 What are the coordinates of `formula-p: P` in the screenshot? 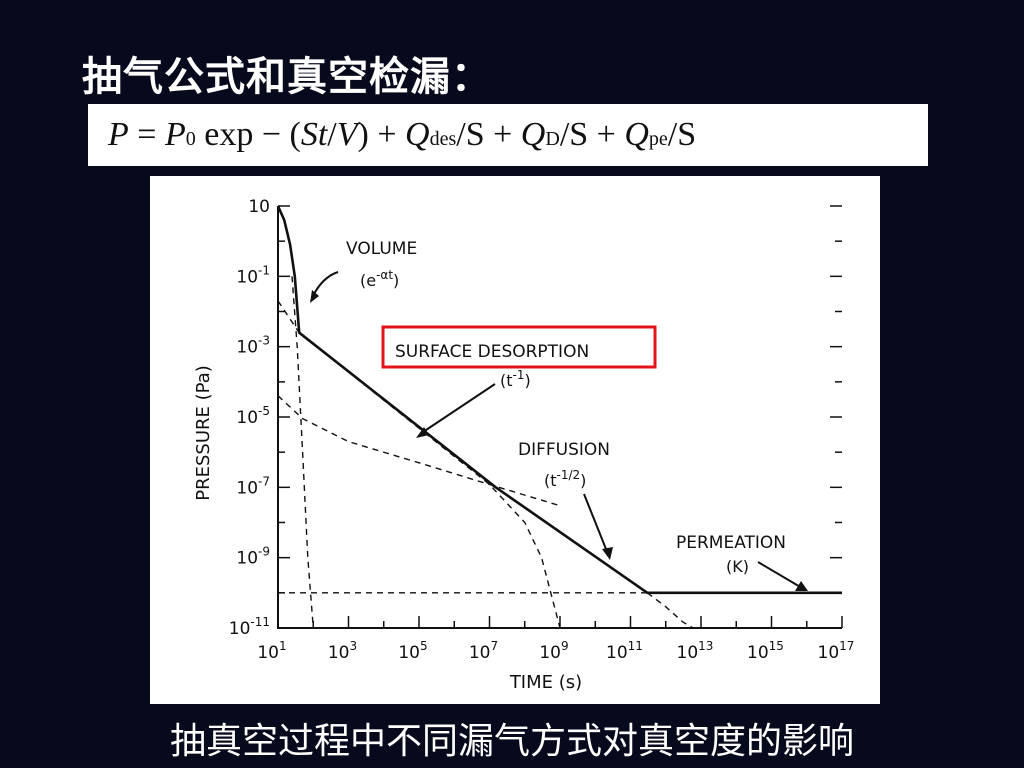 It's located at (118, 134).